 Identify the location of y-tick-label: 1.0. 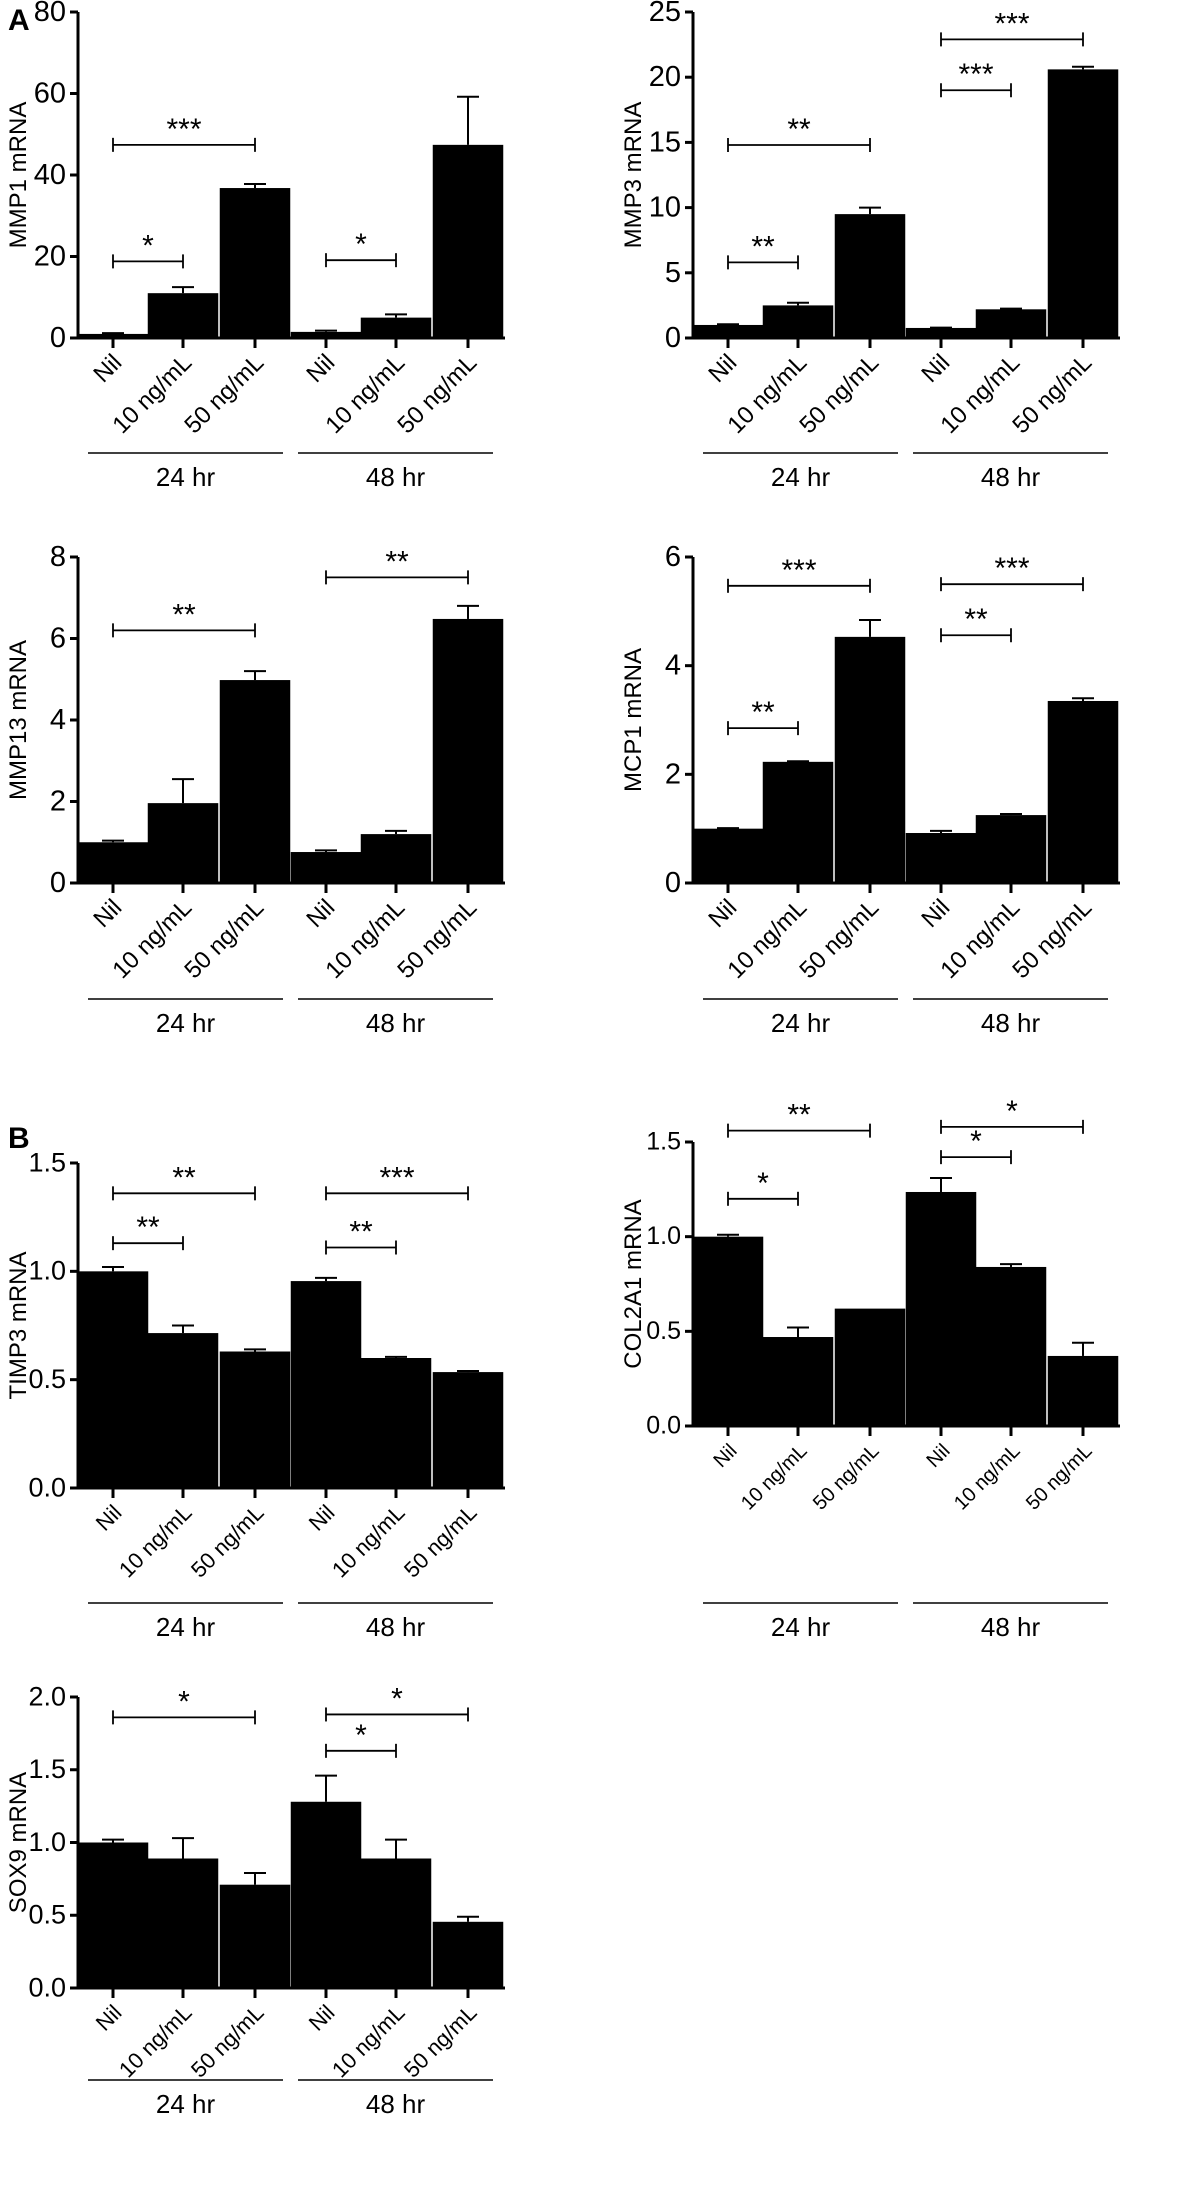
(47, 1842).